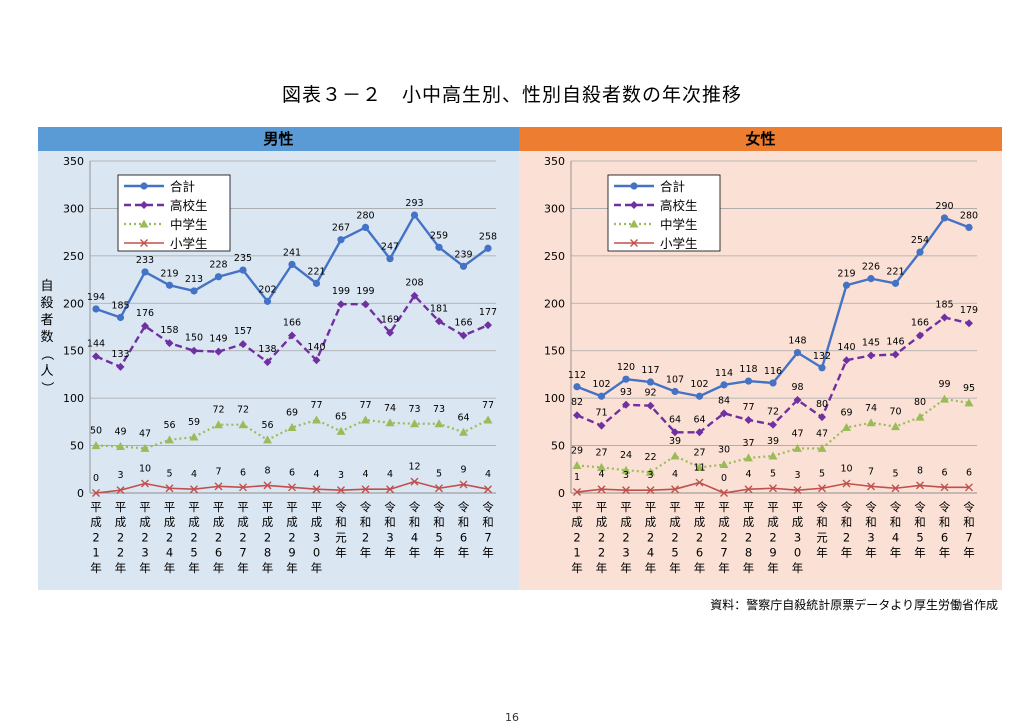  Describe the element at coordinates (748, 369) in the screenshot. I see `data-label: 118` at that location.